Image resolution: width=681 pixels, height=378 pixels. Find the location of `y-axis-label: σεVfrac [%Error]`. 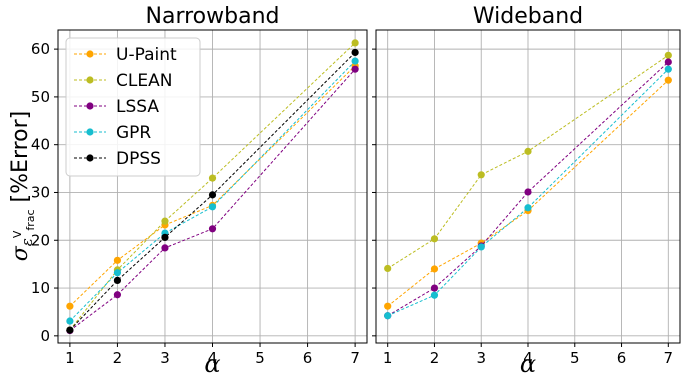

y-axis-label: σεVfrac [%Error] is located at coordinates (22, 186).